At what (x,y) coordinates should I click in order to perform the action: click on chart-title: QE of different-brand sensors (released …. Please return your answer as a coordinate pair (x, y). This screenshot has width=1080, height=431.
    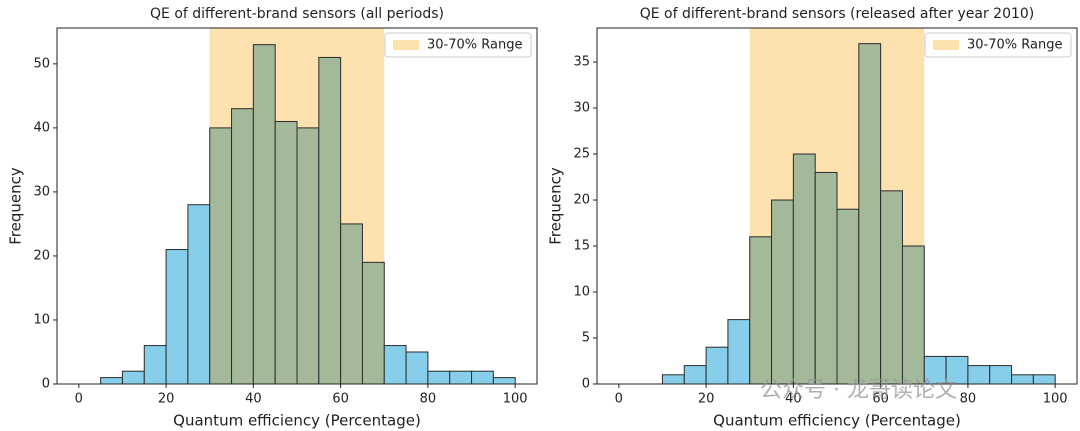
    Looking at the image, I should click on (837, 14).